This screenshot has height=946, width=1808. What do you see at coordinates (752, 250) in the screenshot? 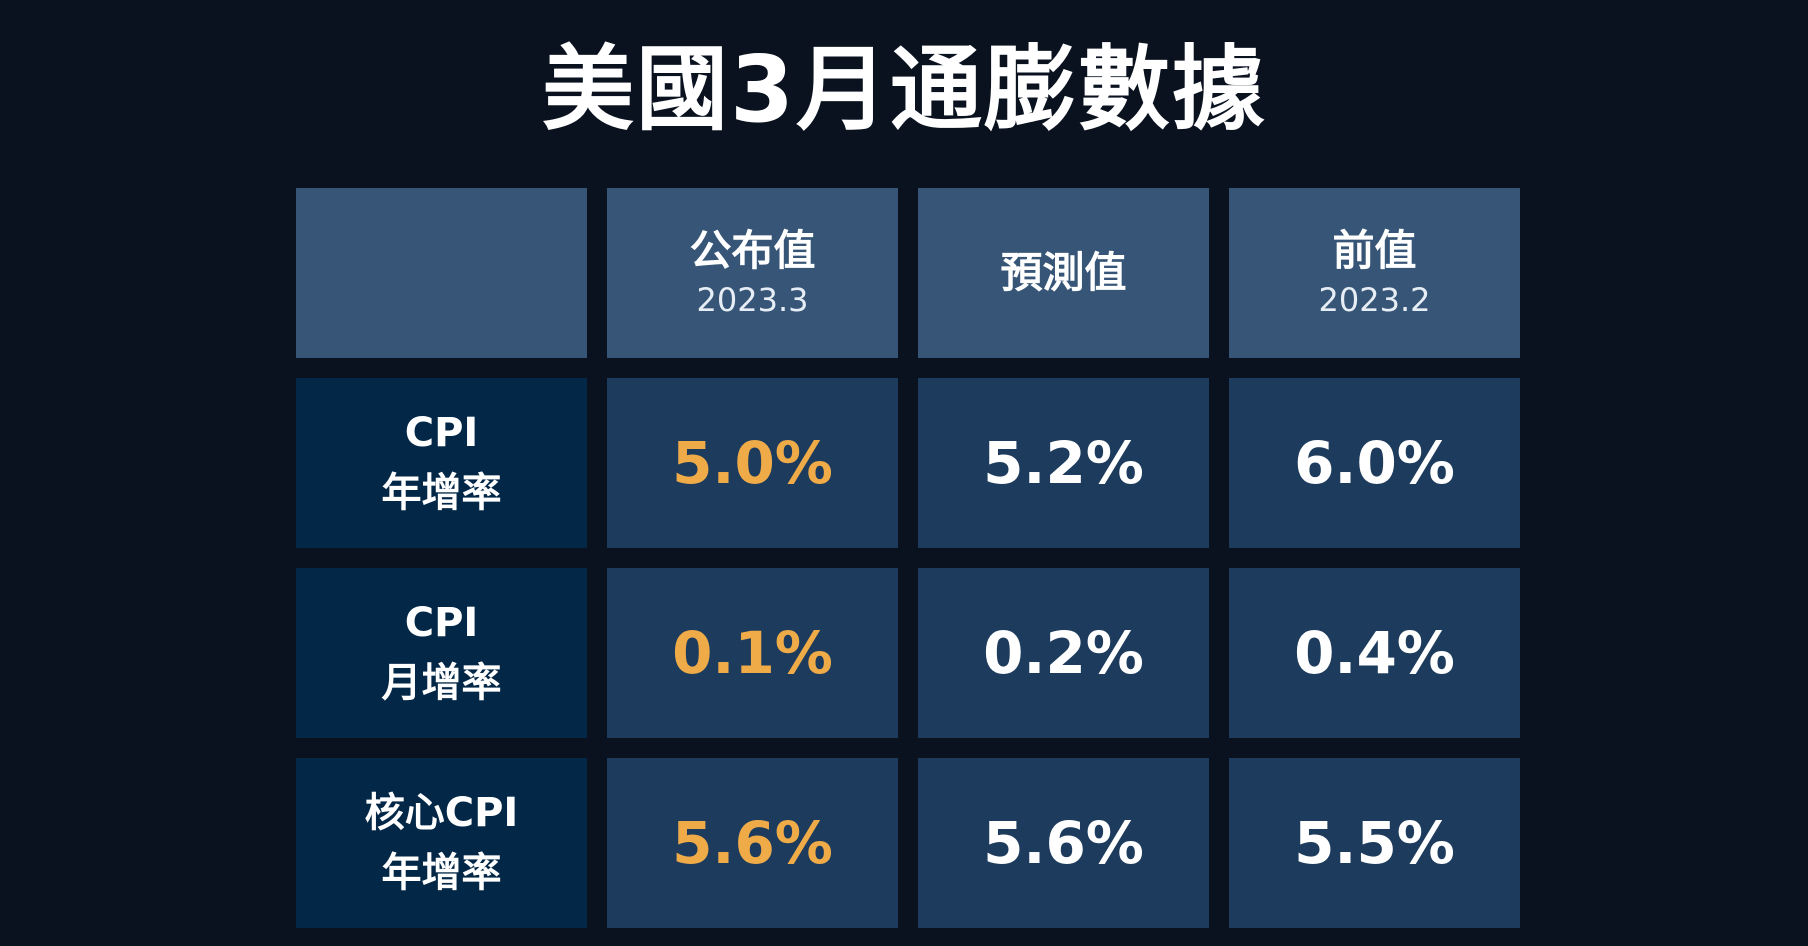
I see `column-header-label: 公布值` at bounding box center [752, 250].